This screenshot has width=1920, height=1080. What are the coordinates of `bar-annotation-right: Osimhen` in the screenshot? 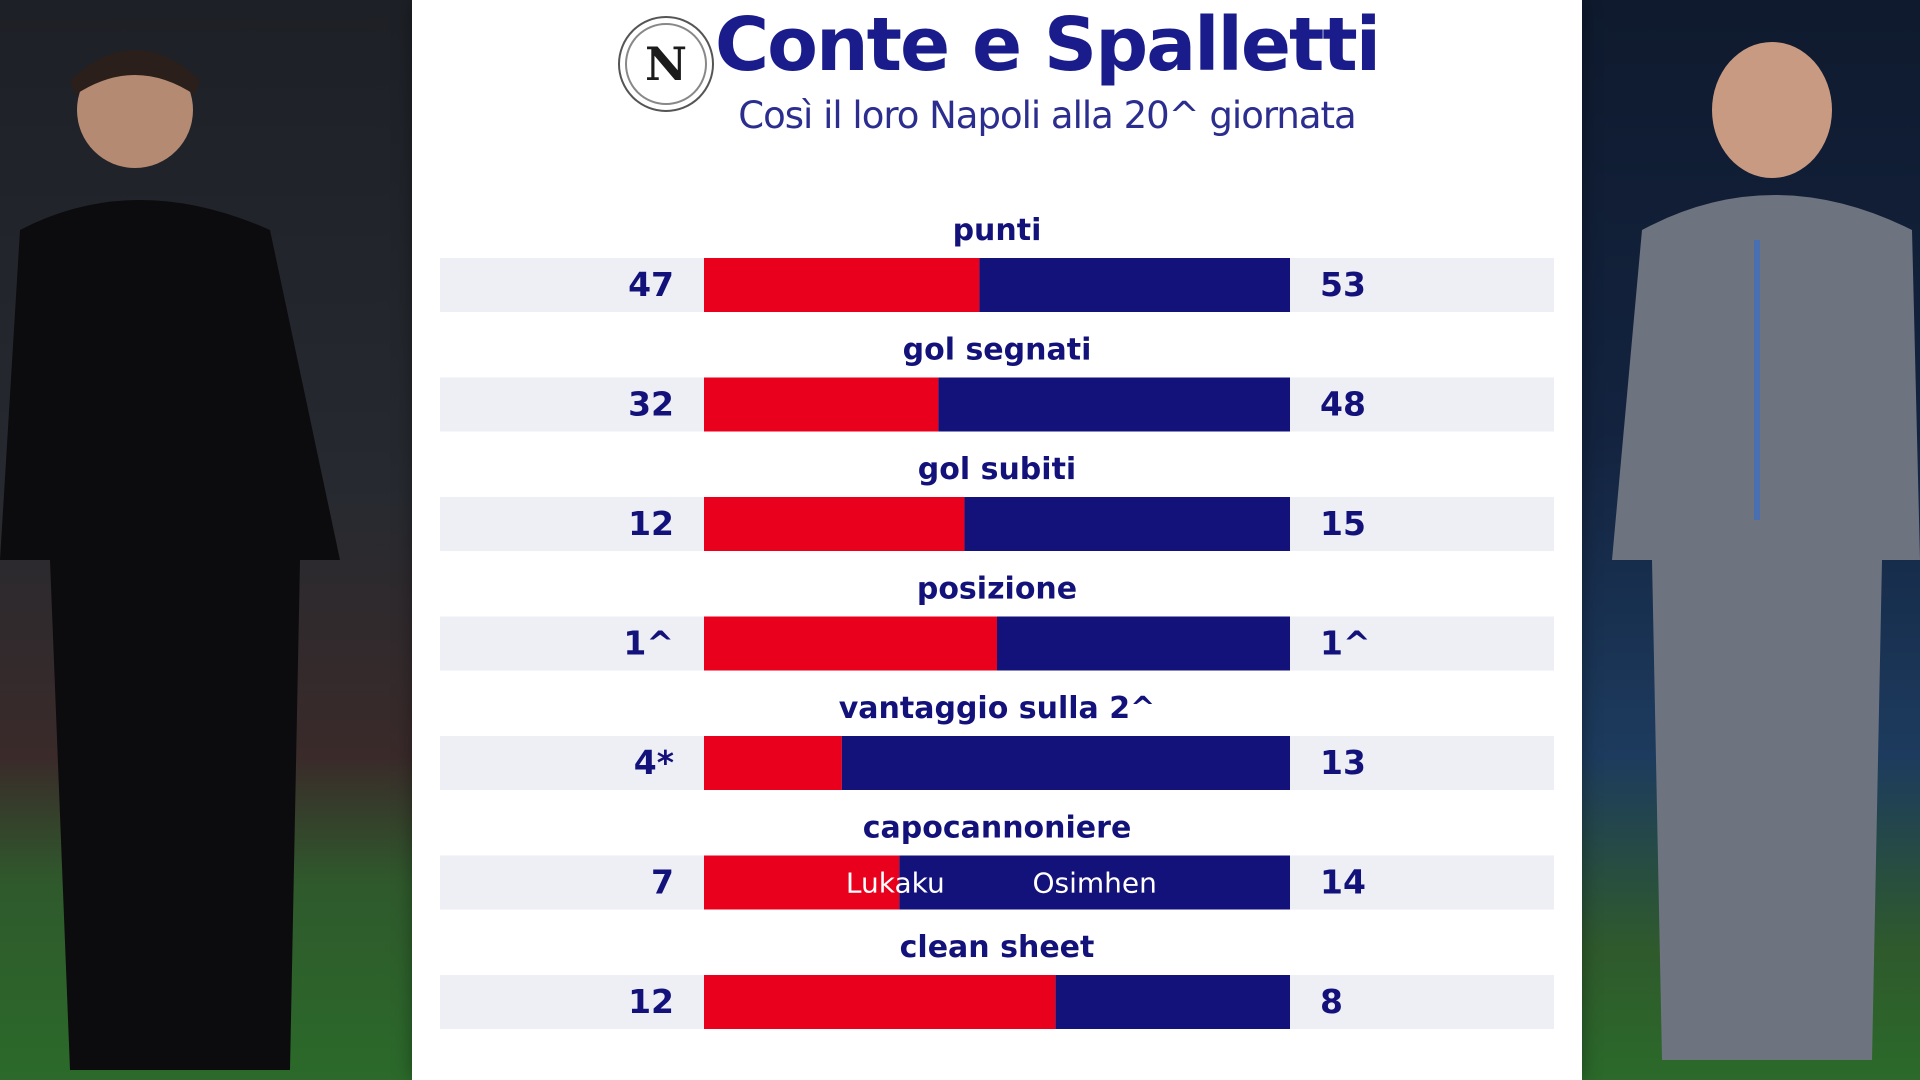 It's located at (1094, 883).